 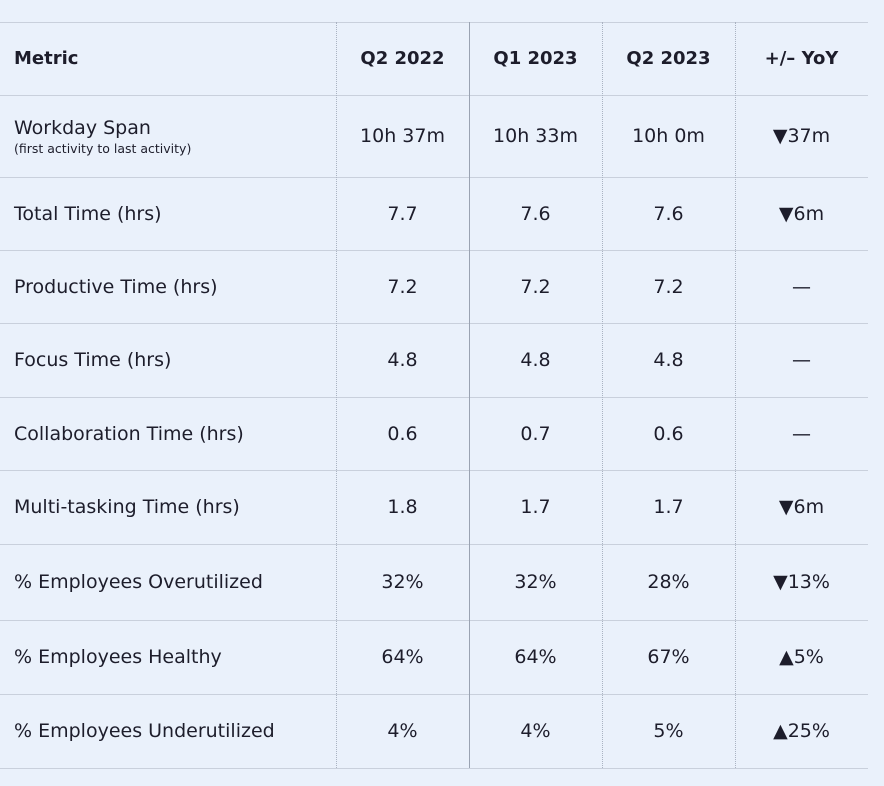 I want to click on value-cell: 67%, so click(x=668, y=657).